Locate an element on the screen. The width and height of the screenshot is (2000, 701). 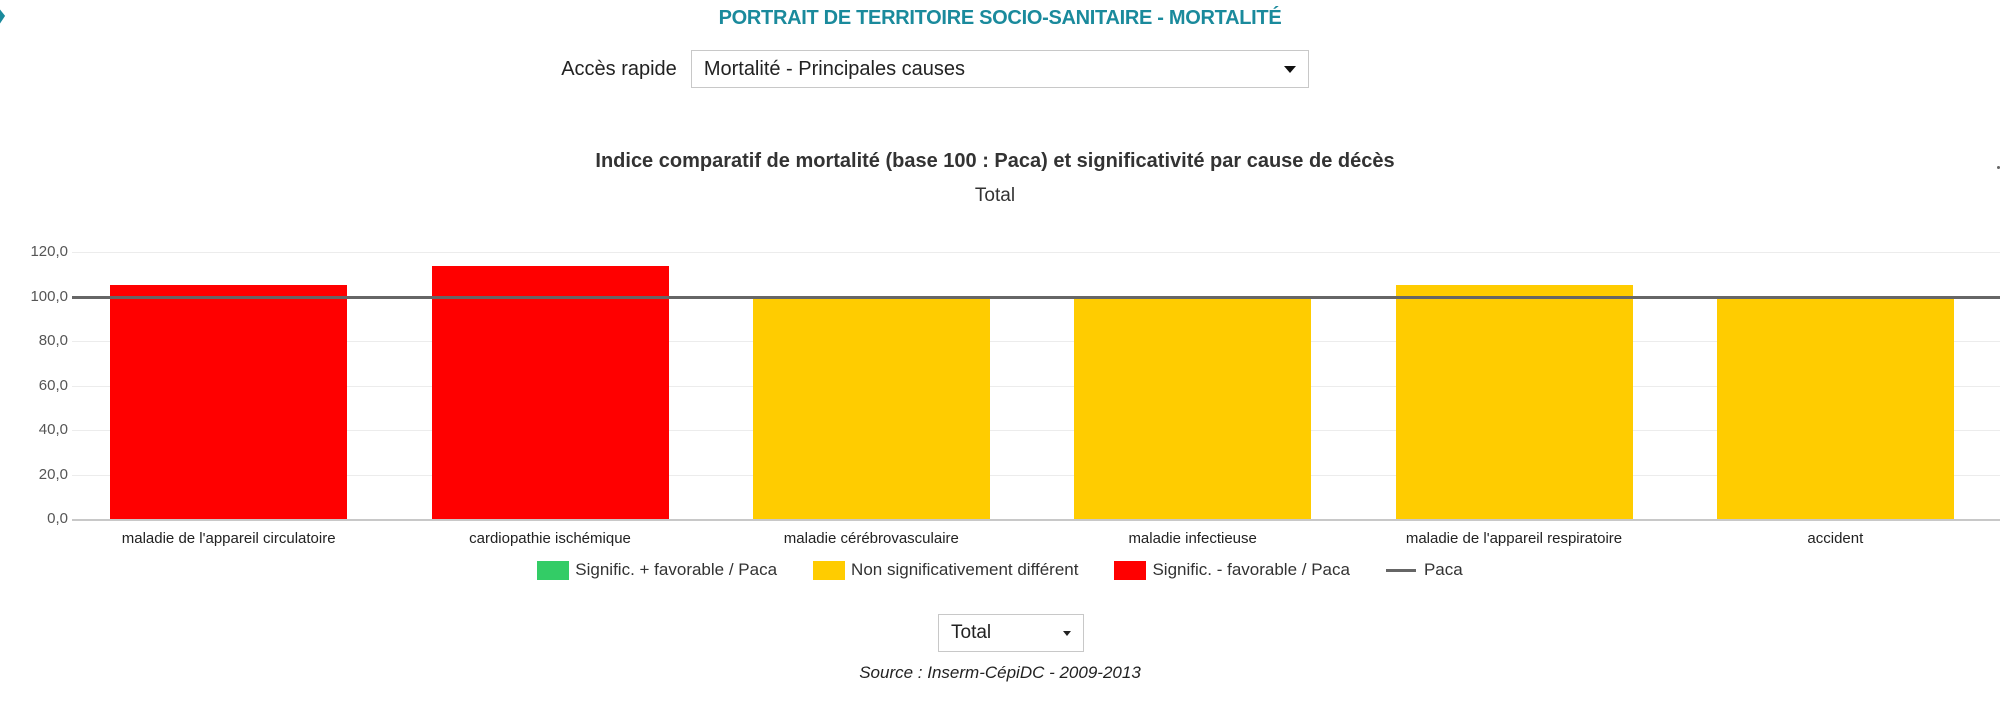
y-tick-label: 60,0 is located at coordinates (53, 385).